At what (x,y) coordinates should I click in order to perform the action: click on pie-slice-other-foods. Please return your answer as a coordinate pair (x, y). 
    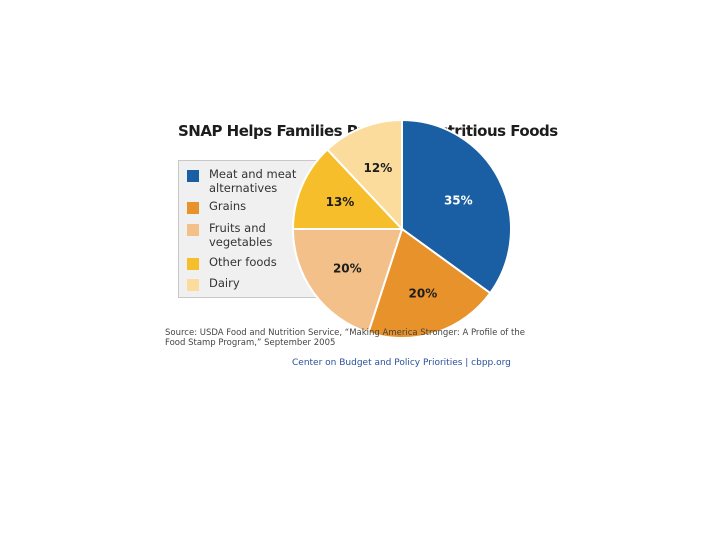
    Looking at the image, I should click on (348, 189).